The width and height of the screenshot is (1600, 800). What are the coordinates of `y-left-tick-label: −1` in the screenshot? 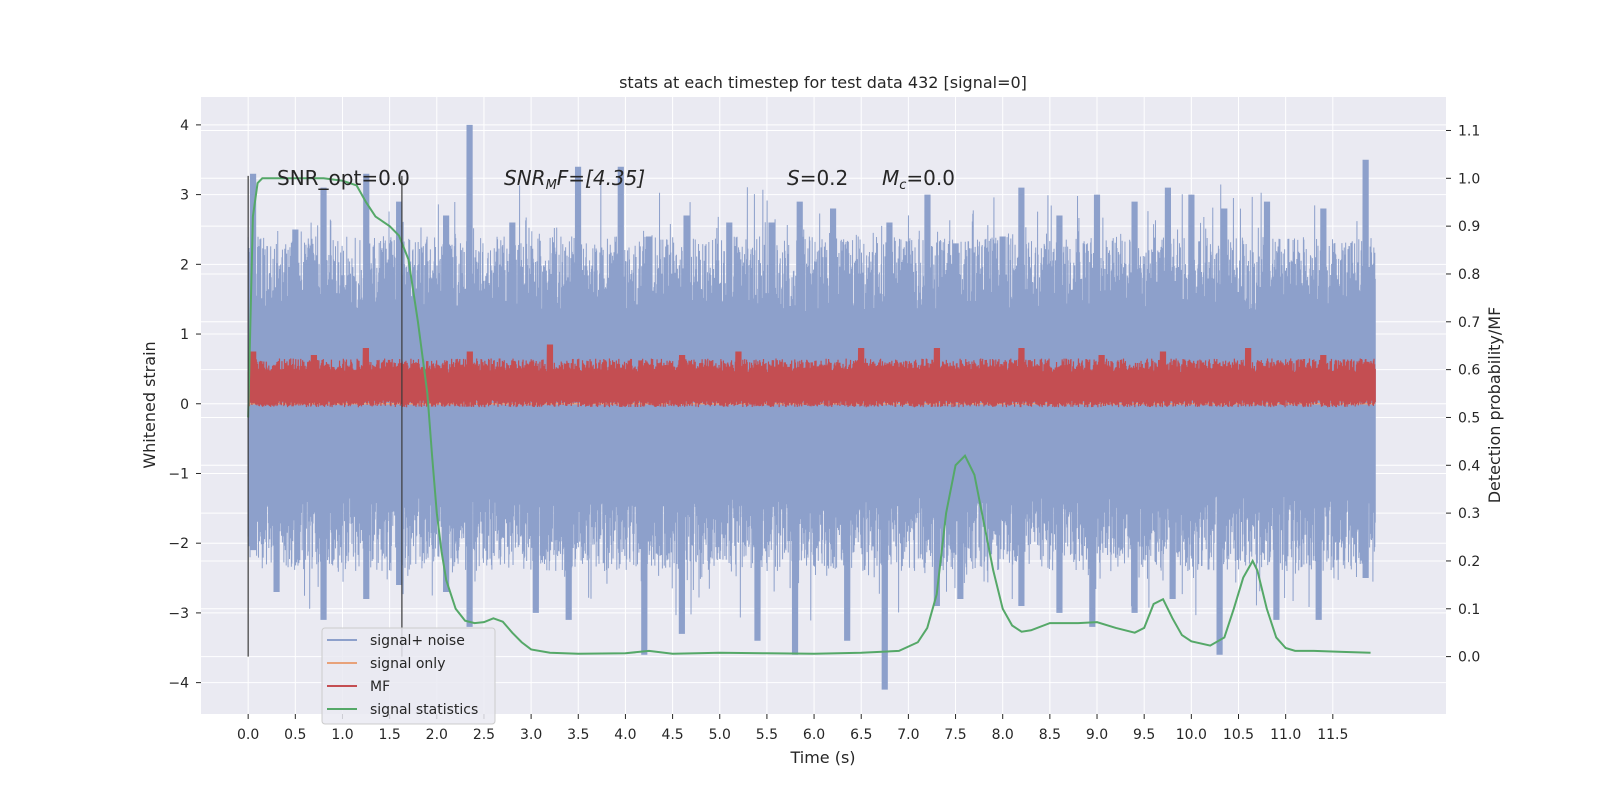 It's located at (178, 474).